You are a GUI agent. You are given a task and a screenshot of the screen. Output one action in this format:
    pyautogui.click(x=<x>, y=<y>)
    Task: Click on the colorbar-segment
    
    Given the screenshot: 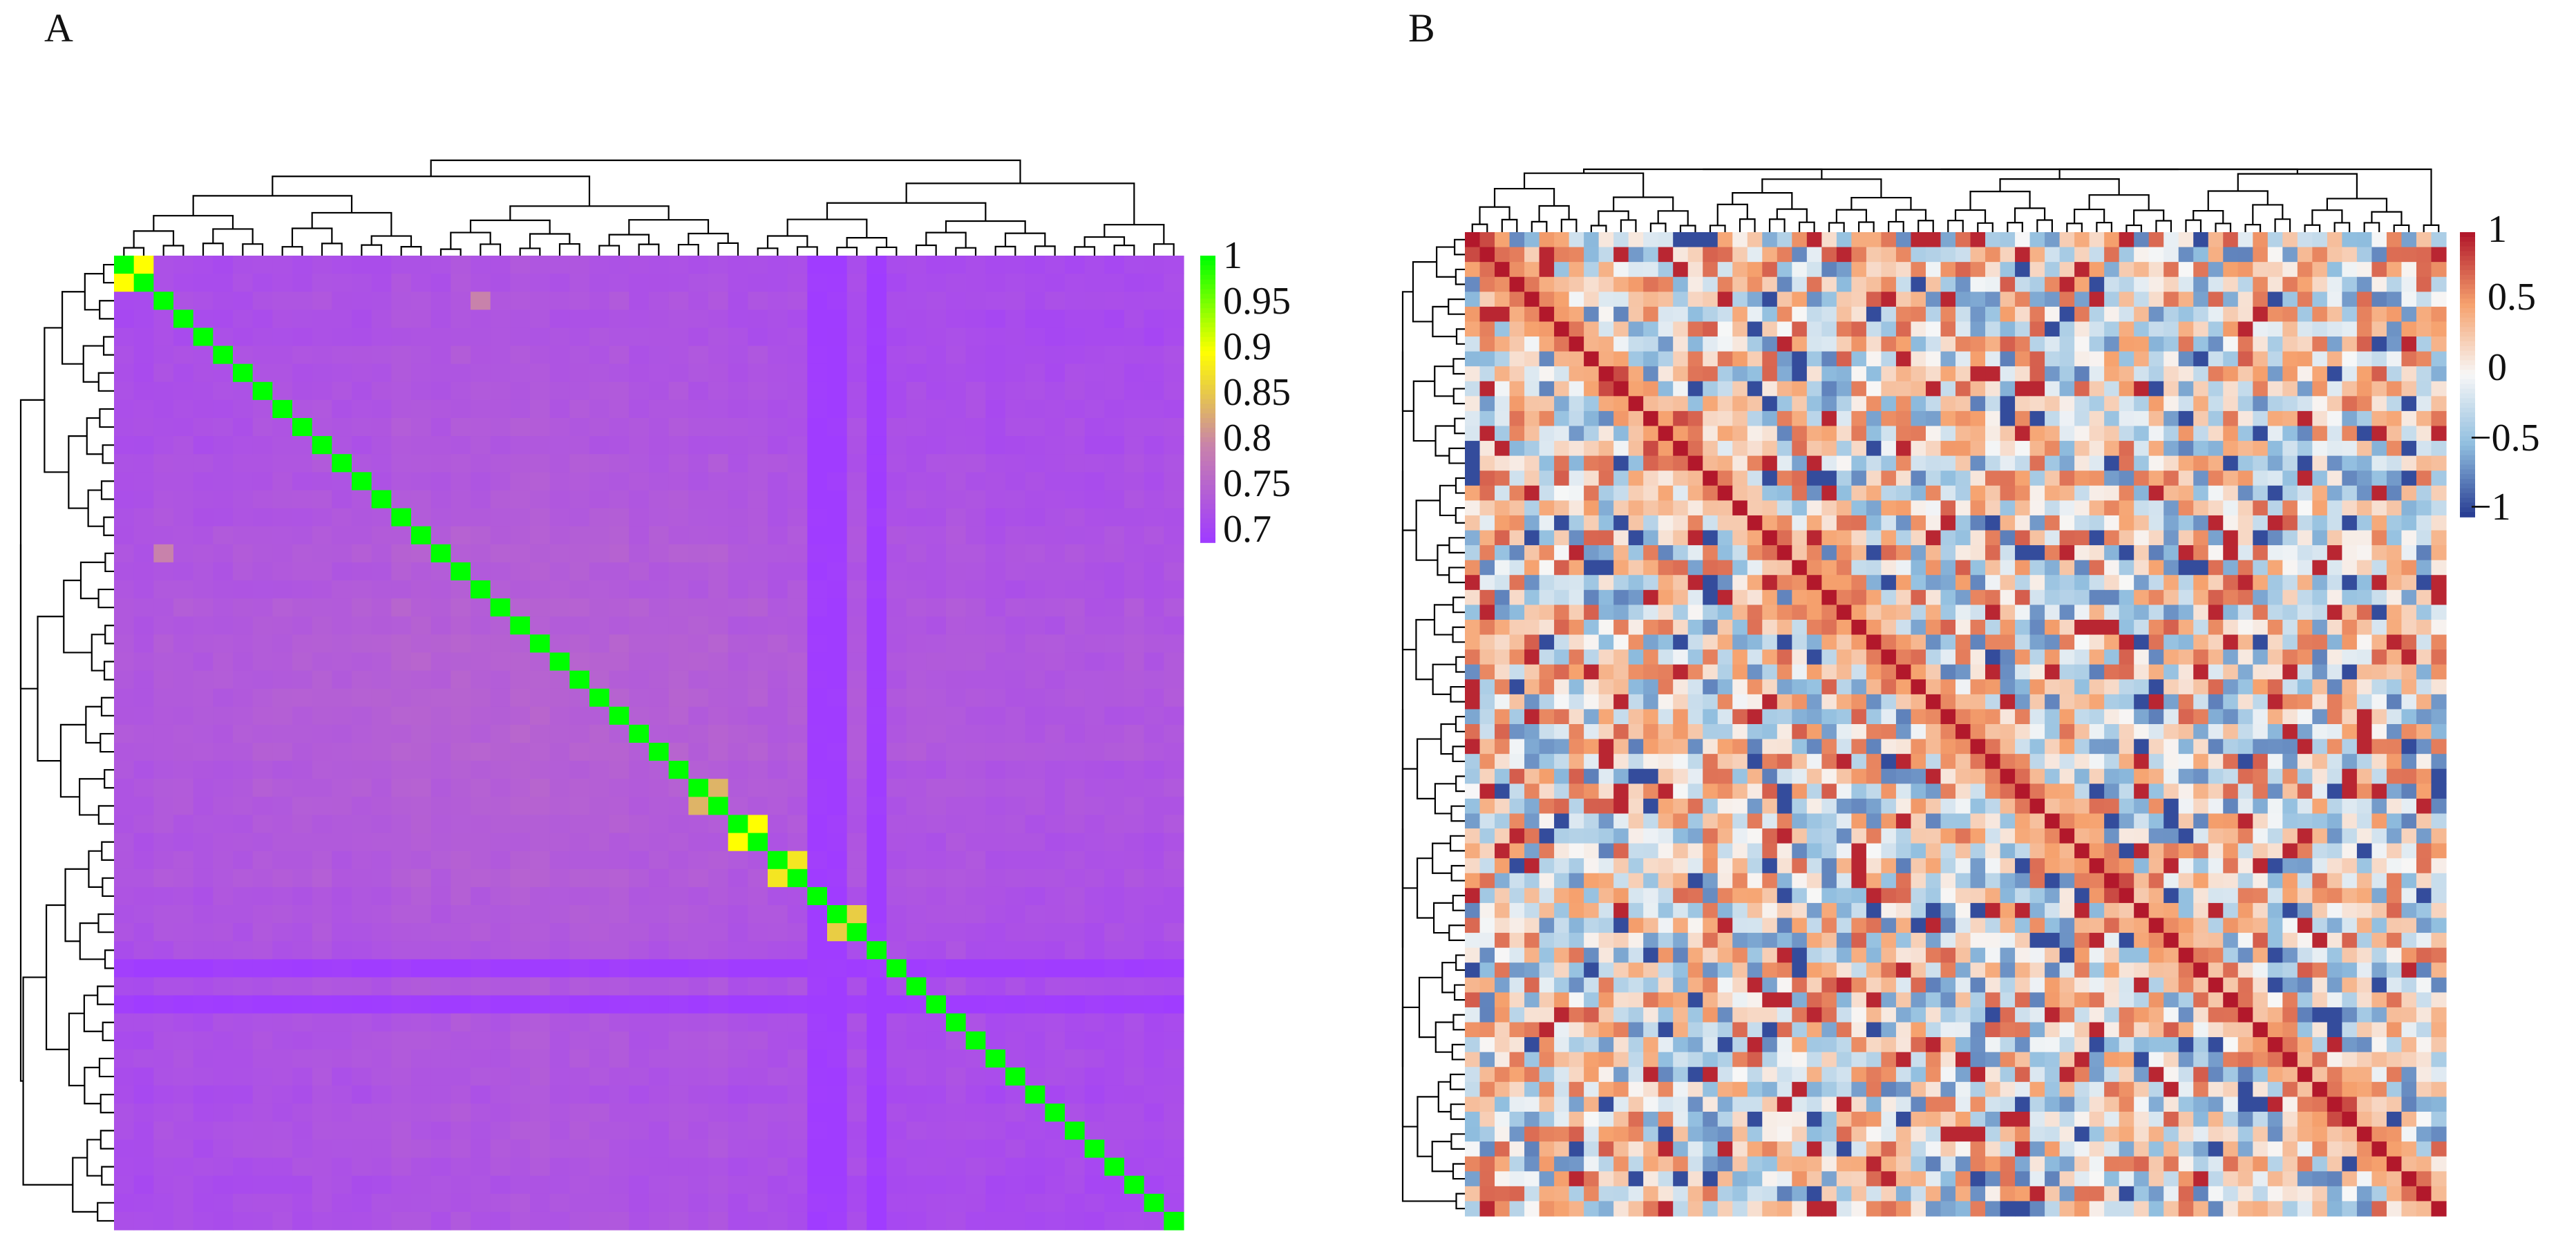 What is the action you would take?
    pyautogui.click(x=1207, y=535)
    